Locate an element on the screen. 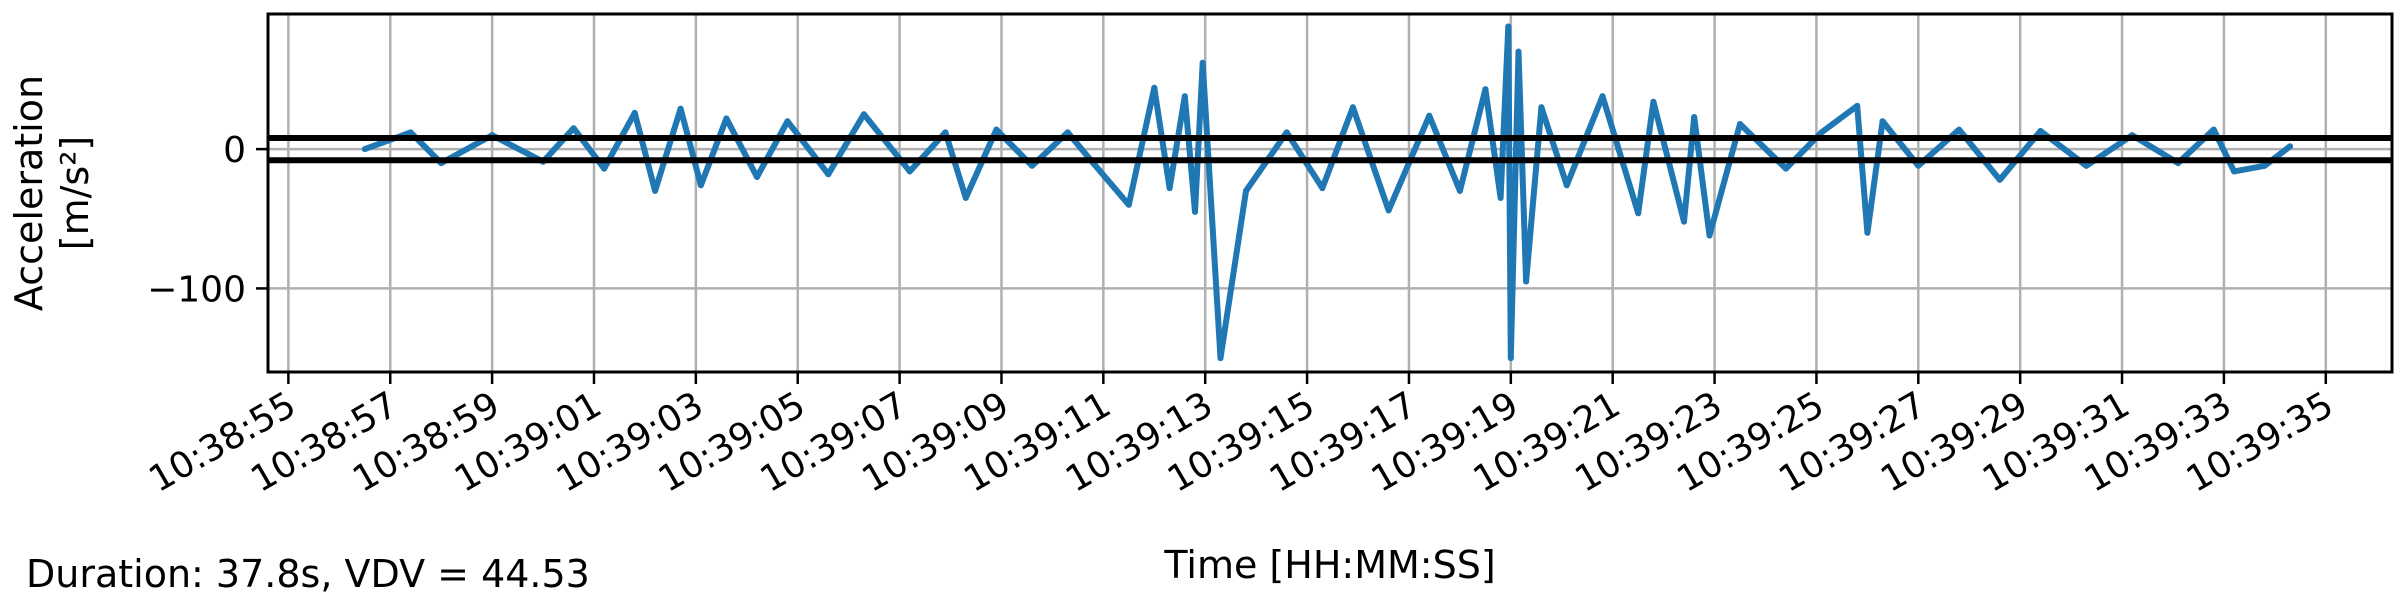  threshold-layer is located at coordinates (1330, 149).